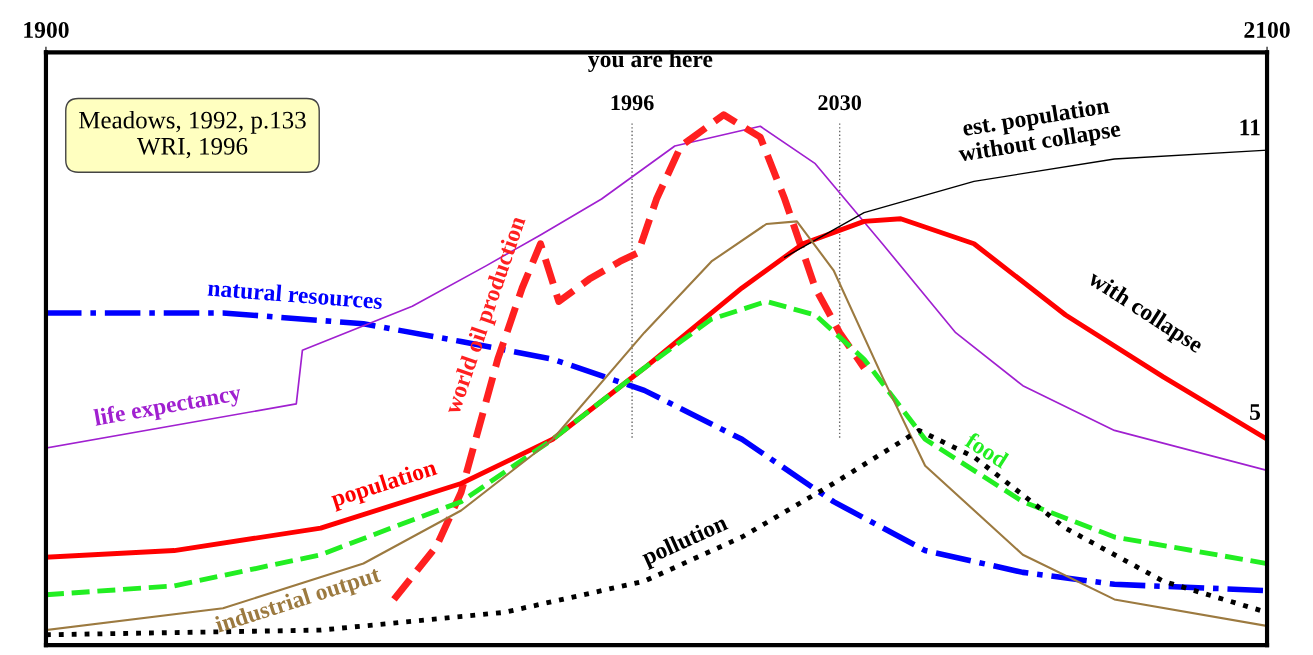 This screenshot has height=655, width=1313. I want to click on annotation: 5, so click(1255, 412).